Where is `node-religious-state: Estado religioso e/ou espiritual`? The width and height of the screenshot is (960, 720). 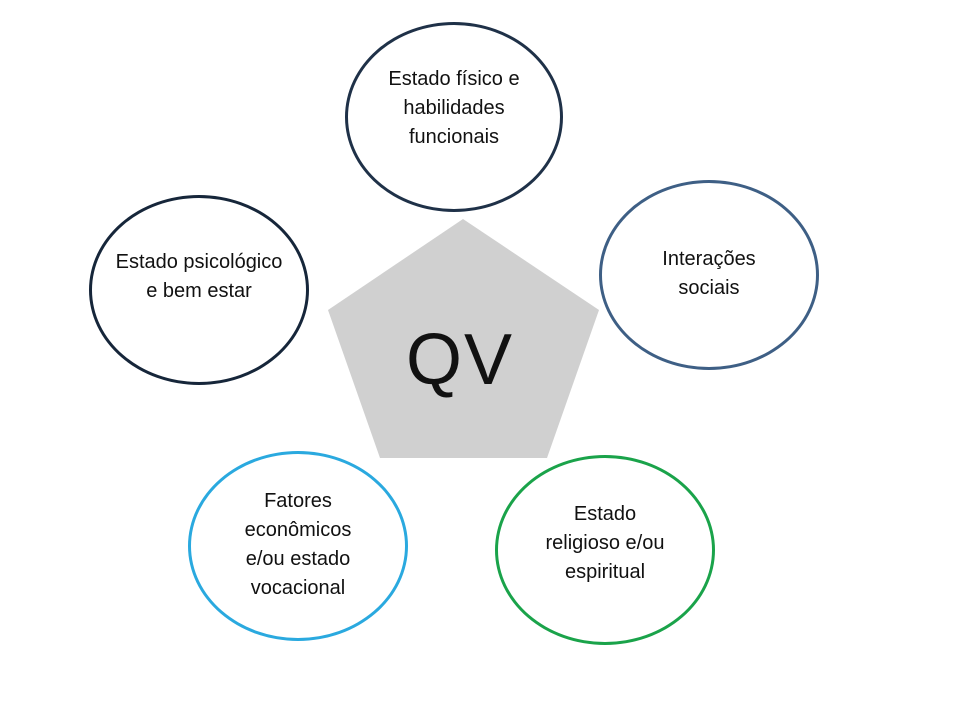 node-religious-state: Estado religioso e/ou espiritual is located at coordinates (605, 550).